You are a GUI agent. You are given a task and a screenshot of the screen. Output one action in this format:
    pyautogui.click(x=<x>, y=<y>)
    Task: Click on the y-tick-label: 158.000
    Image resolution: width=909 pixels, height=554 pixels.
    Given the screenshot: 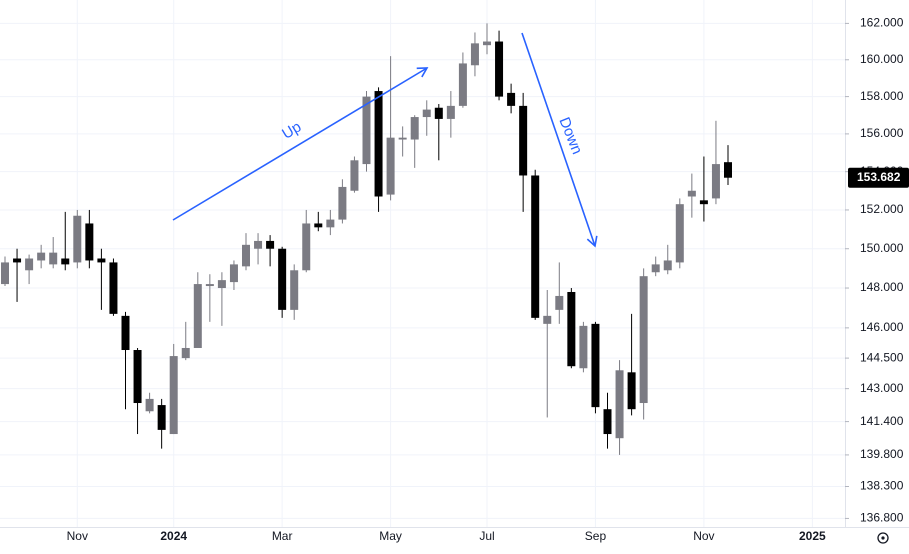 What is the action you would take?
    pyautogui.click(x=882, y=96)
    